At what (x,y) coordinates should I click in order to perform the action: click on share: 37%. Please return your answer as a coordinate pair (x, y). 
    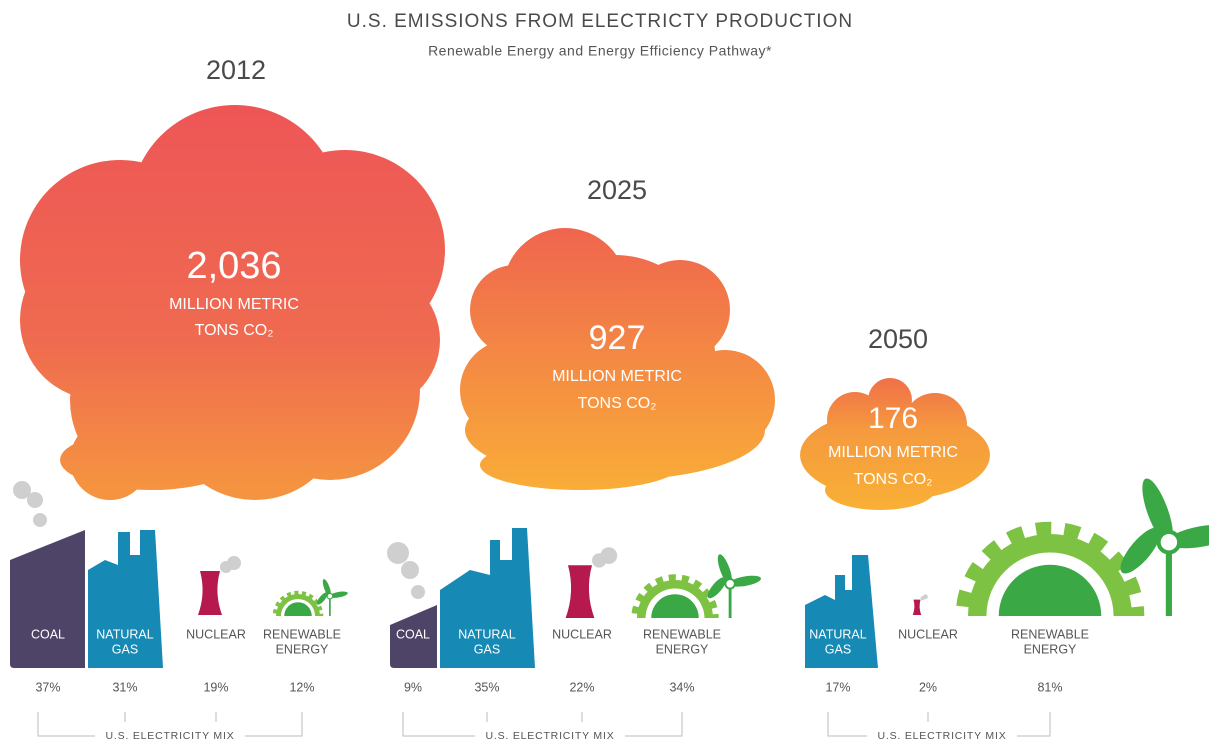
    Looking at the image, I should click on (47, 687).